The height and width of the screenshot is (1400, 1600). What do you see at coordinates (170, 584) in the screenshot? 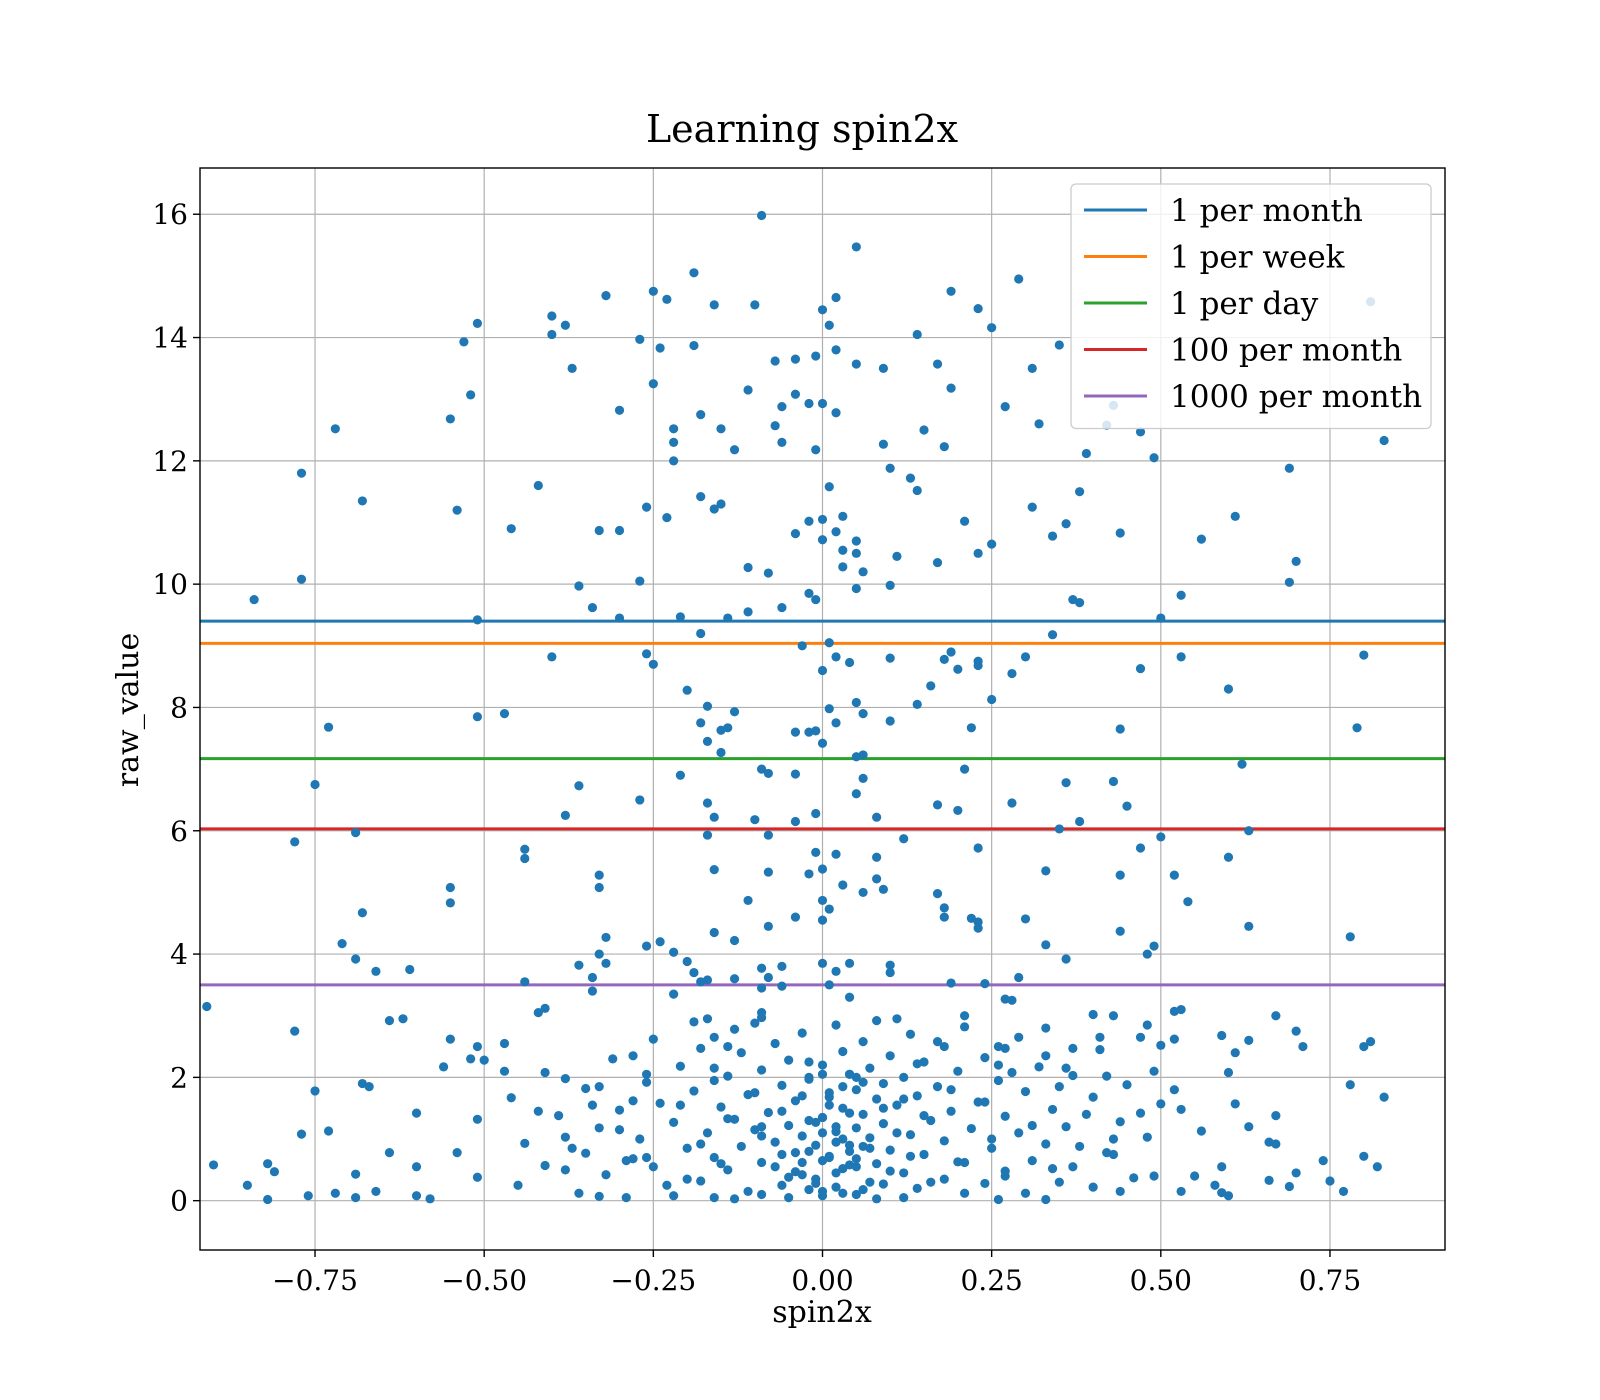
I see `y-tick-label: 10` at bounding box center [170, 584].